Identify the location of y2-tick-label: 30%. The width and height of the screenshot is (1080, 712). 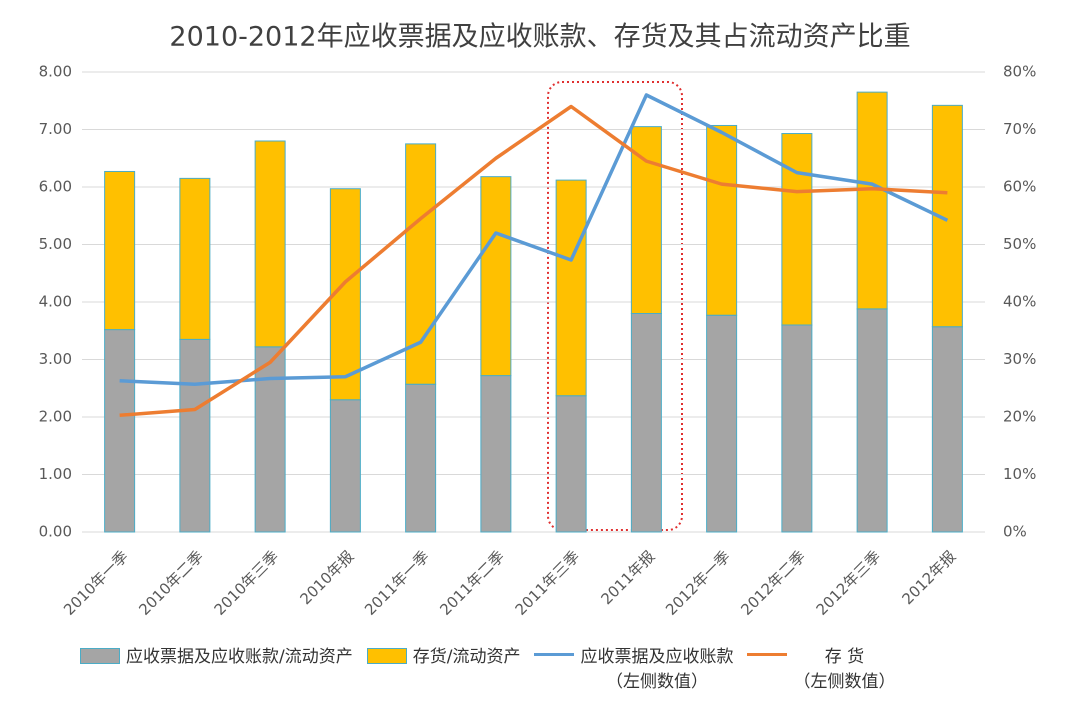
(1019, 359).